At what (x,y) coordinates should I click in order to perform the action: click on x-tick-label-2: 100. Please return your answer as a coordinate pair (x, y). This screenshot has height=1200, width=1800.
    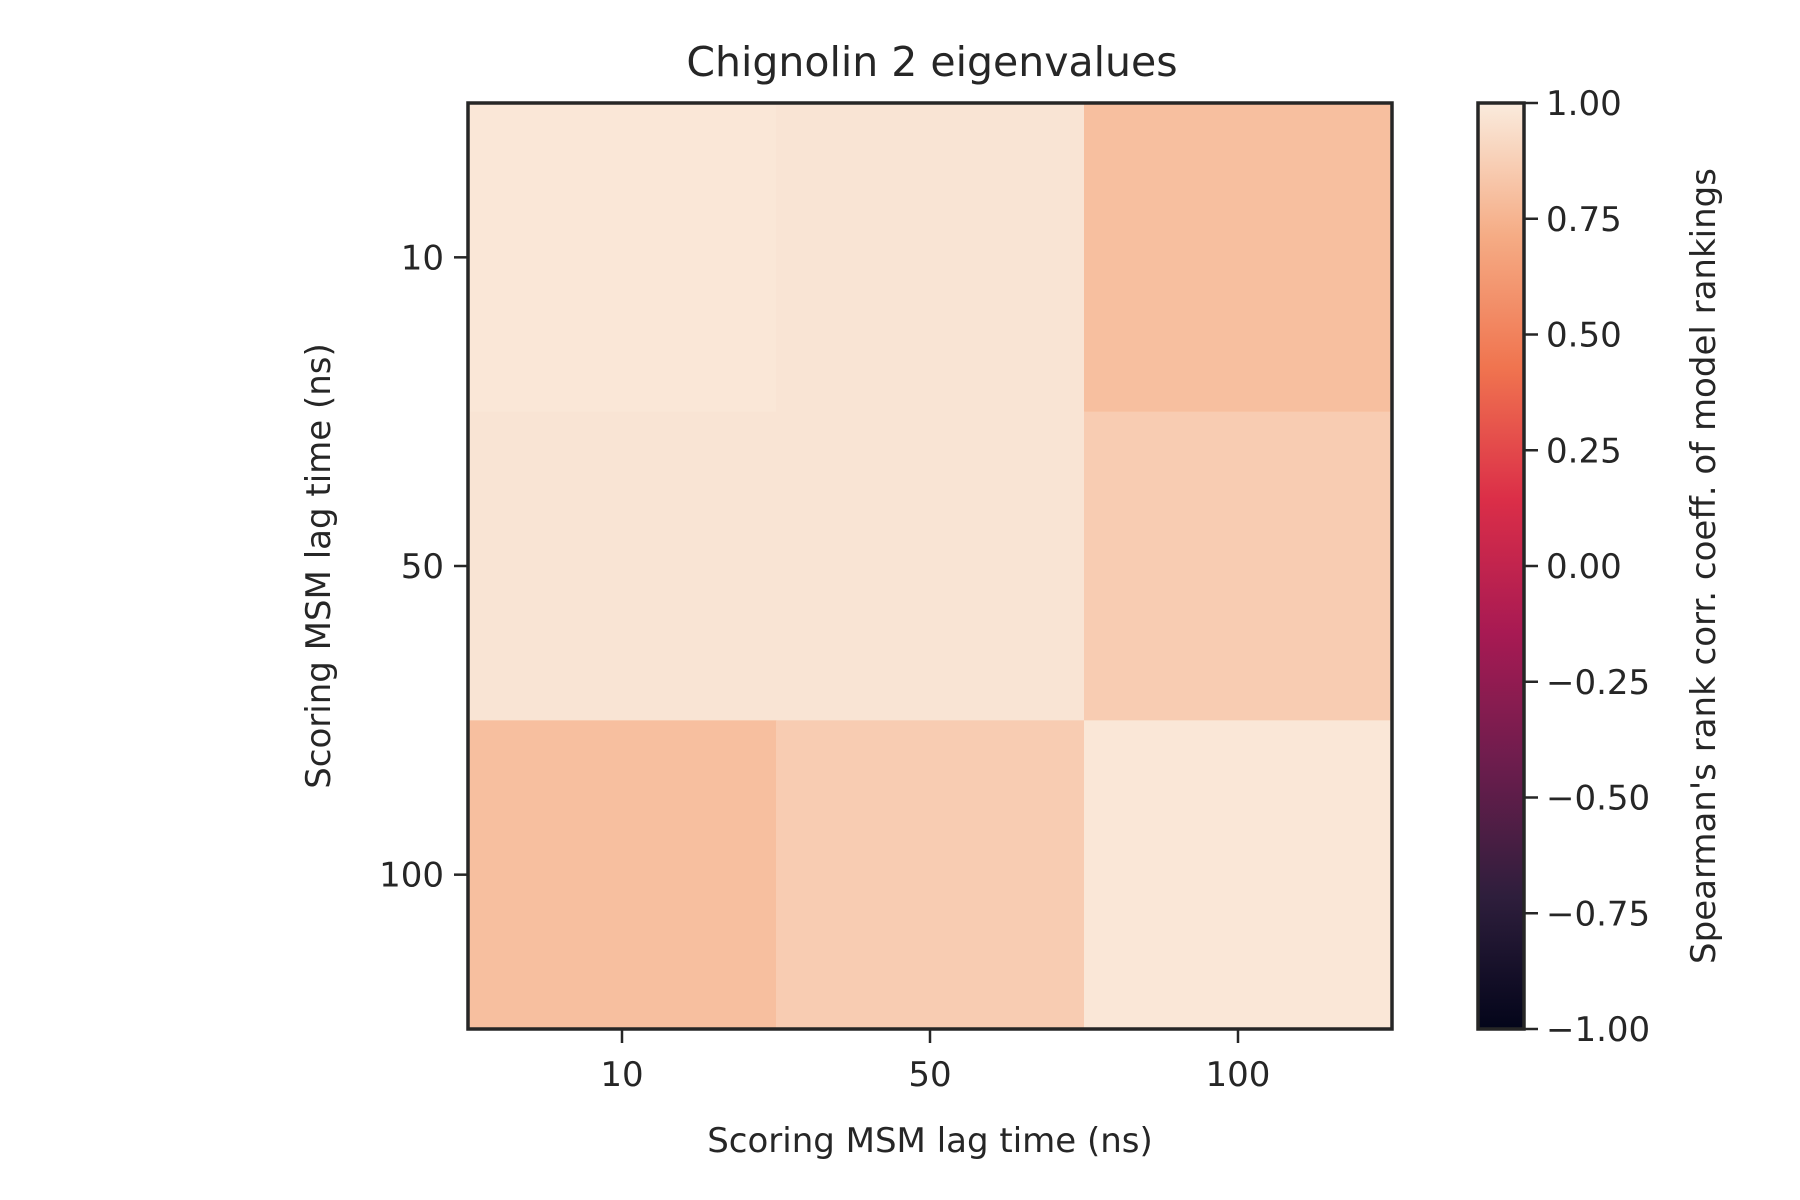
    Looking at the image, I should click on (1238, 1075).